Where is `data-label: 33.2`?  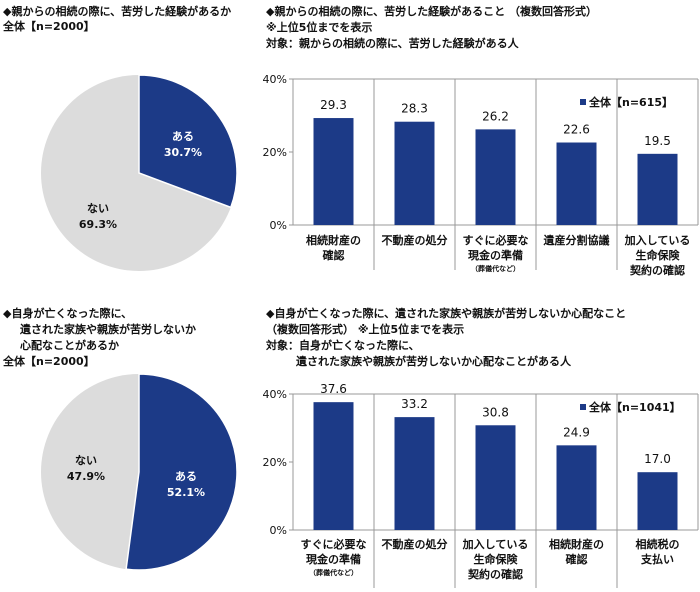 data-label: 33.2 is located at coordinates (414, 404).